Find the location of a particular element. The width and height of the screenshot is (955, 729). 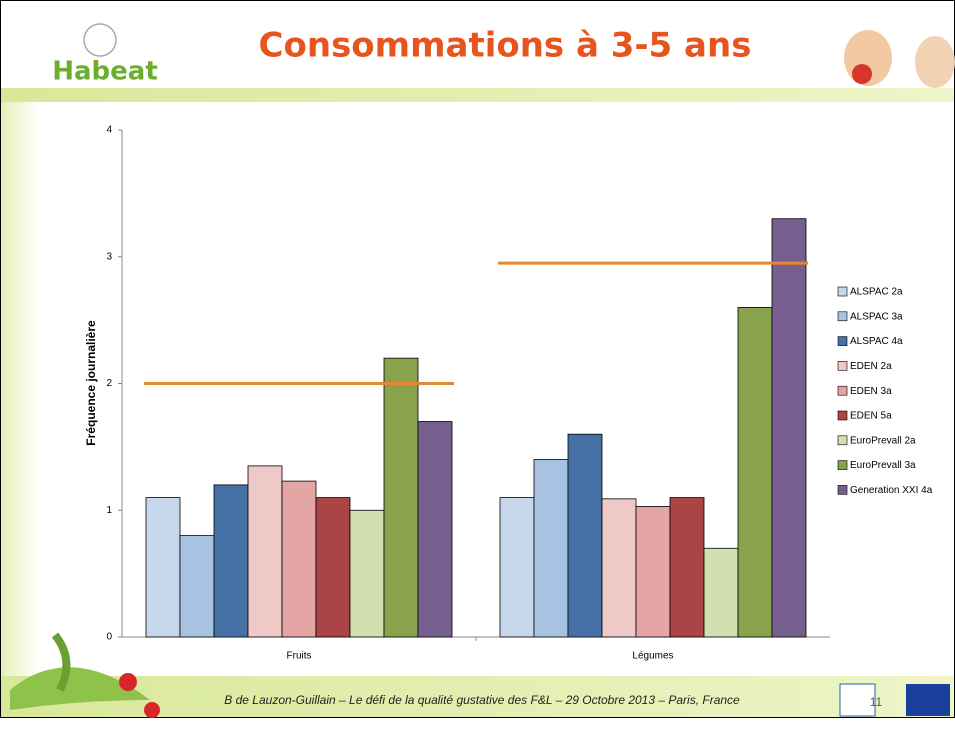

photo-child is located at coordinates (935, 62).